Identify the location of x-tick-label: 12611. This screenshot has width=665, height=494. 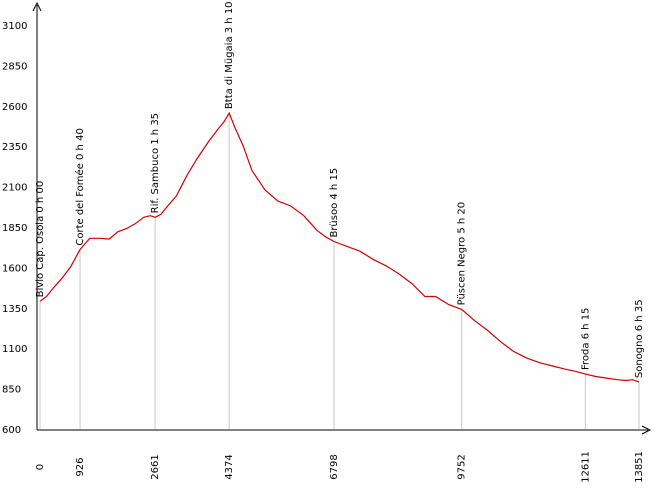
(585, 467).